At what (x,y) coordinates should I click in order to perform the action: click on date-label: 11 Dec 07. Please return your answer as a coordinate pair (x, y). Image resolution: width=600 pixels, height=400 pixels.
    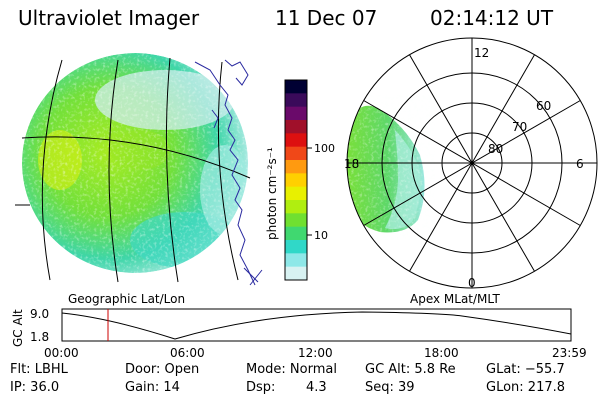
    Looking at the image, I should click on (326, 18).